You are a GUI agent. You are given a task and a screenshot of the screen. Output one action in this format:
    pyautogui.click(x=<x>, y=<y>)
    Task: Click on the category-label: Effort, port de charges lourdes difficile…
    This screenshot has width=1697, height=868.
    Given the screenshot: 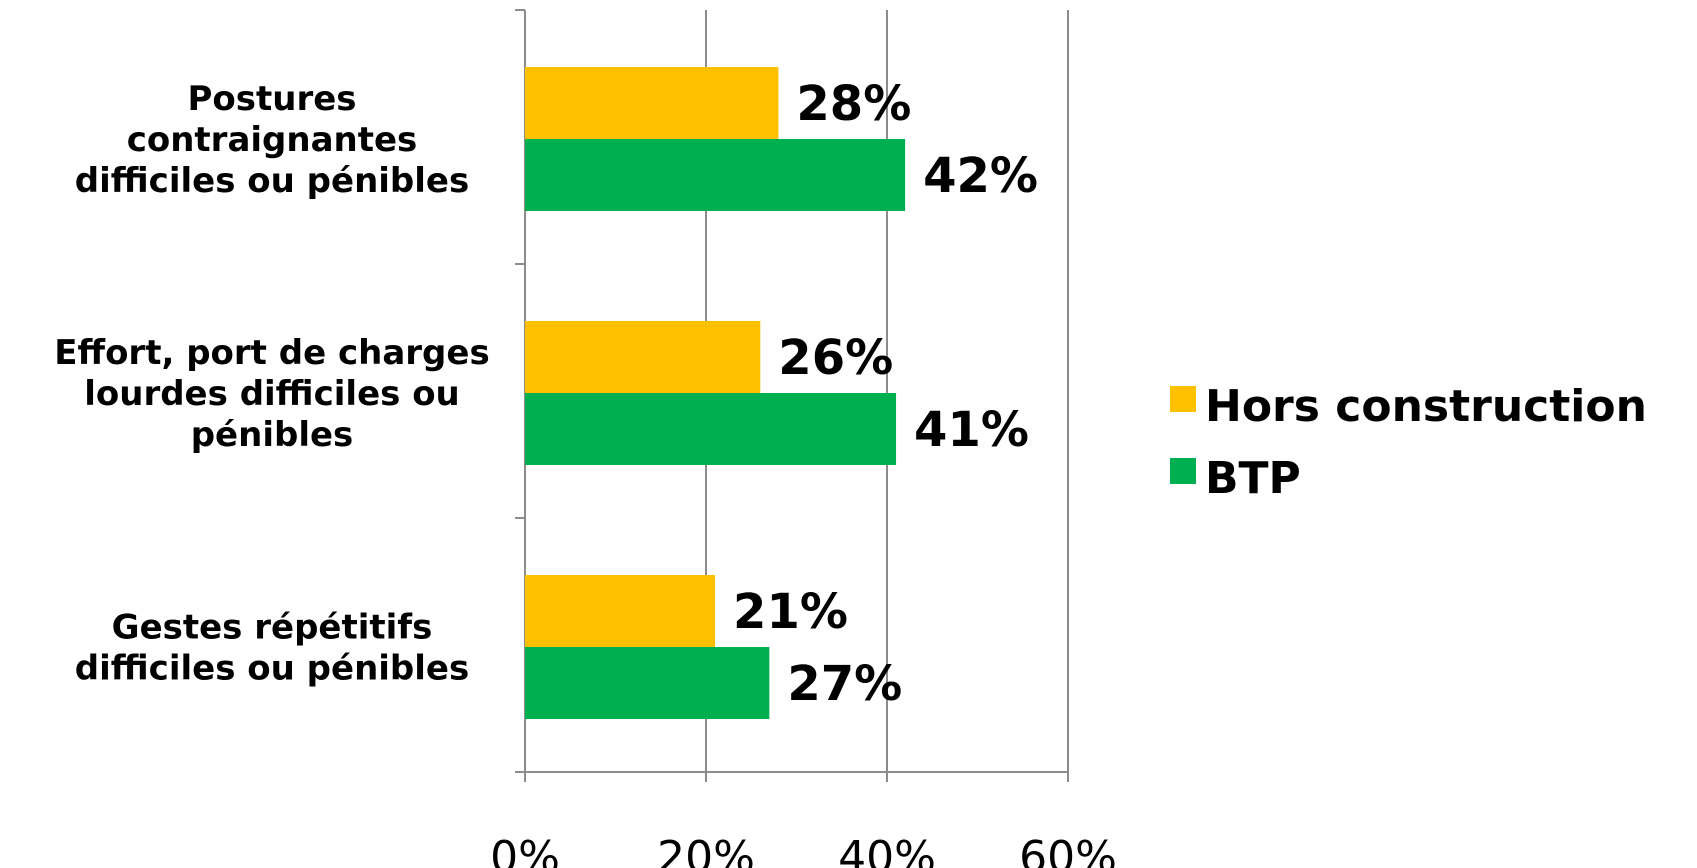 What is the action you would take?
    pyautogui.click(x=271, y=394)
    